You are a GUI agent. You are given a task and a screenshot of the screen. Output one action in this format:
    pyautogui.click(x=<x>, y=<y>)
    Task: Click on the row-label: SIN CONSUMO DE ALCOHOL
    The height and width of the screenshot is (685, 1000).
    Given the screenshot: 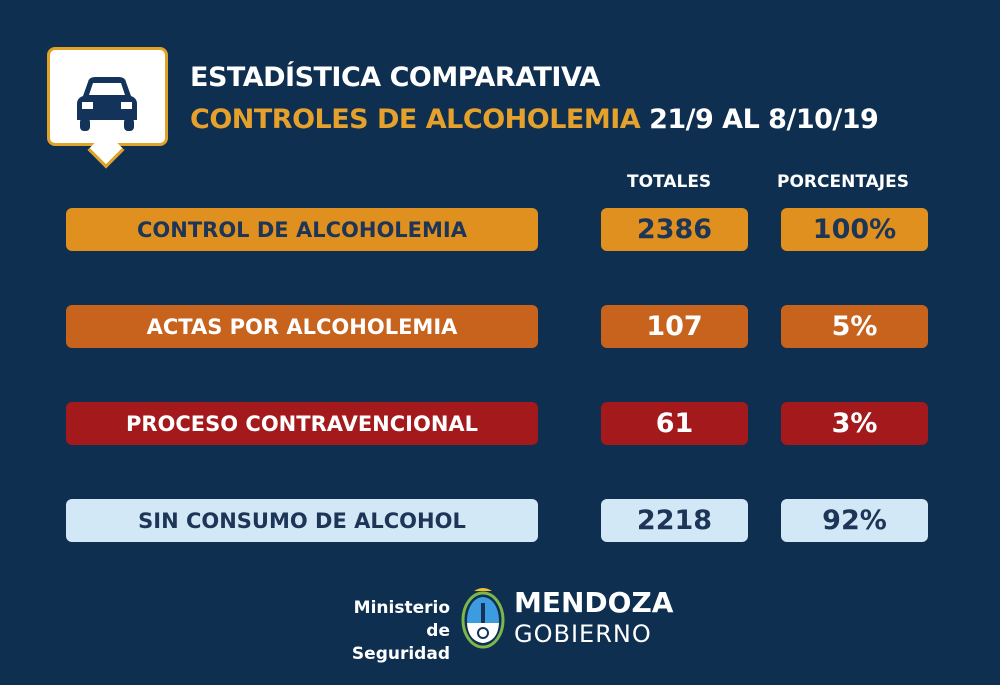 What is the action you would take?
    pyautogui.click(x=302, y=520)
    